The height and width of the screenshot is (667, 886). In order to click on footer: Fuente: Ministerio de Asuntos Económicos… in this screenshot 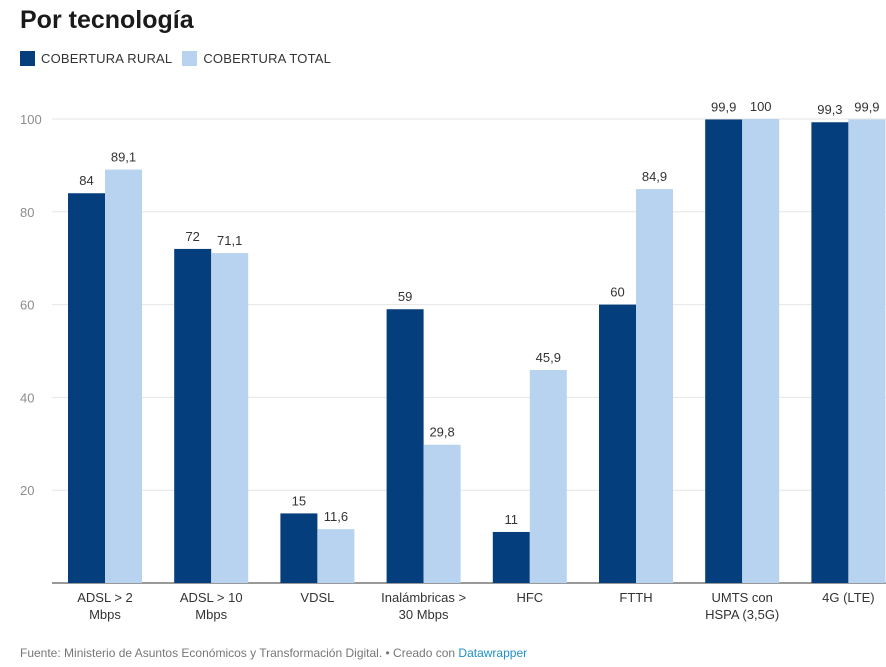, I will do `click(273, 653)`.